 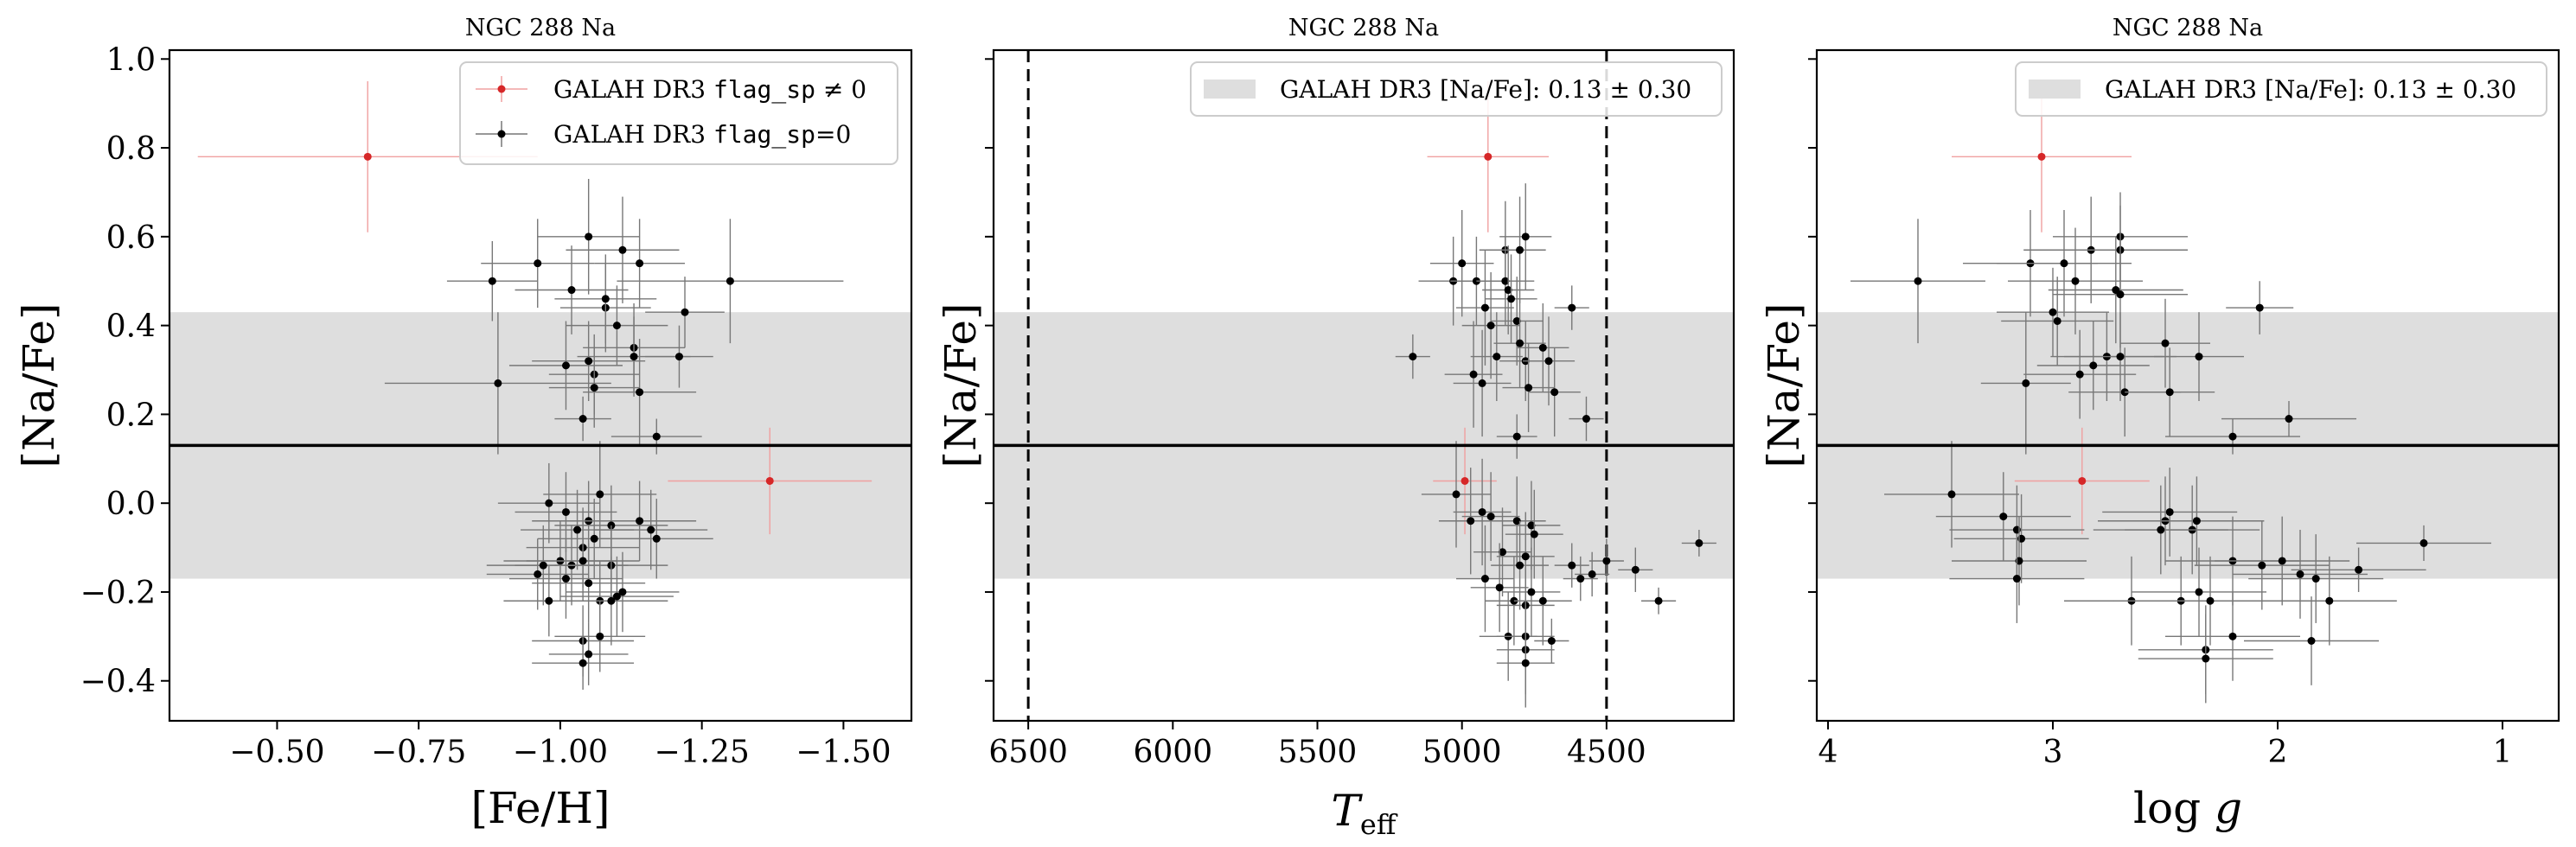 What do you see at coordinates (541, 28) in the screenshot?
I see `panel-feh-title: NGC 288 Na` at bounding box center [541, 28].